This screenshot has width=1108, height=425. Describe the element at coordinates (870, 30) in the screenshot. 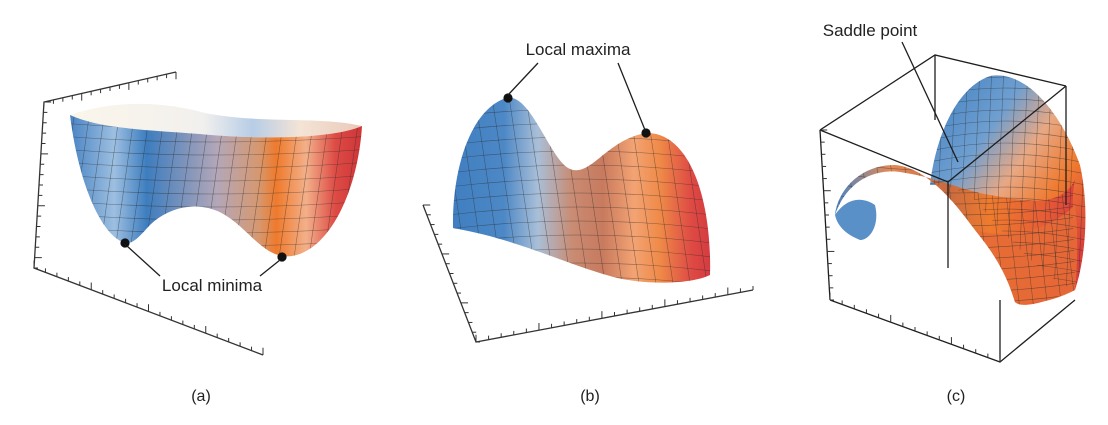

I see `saddle-point-label: Saddle point` at that location.